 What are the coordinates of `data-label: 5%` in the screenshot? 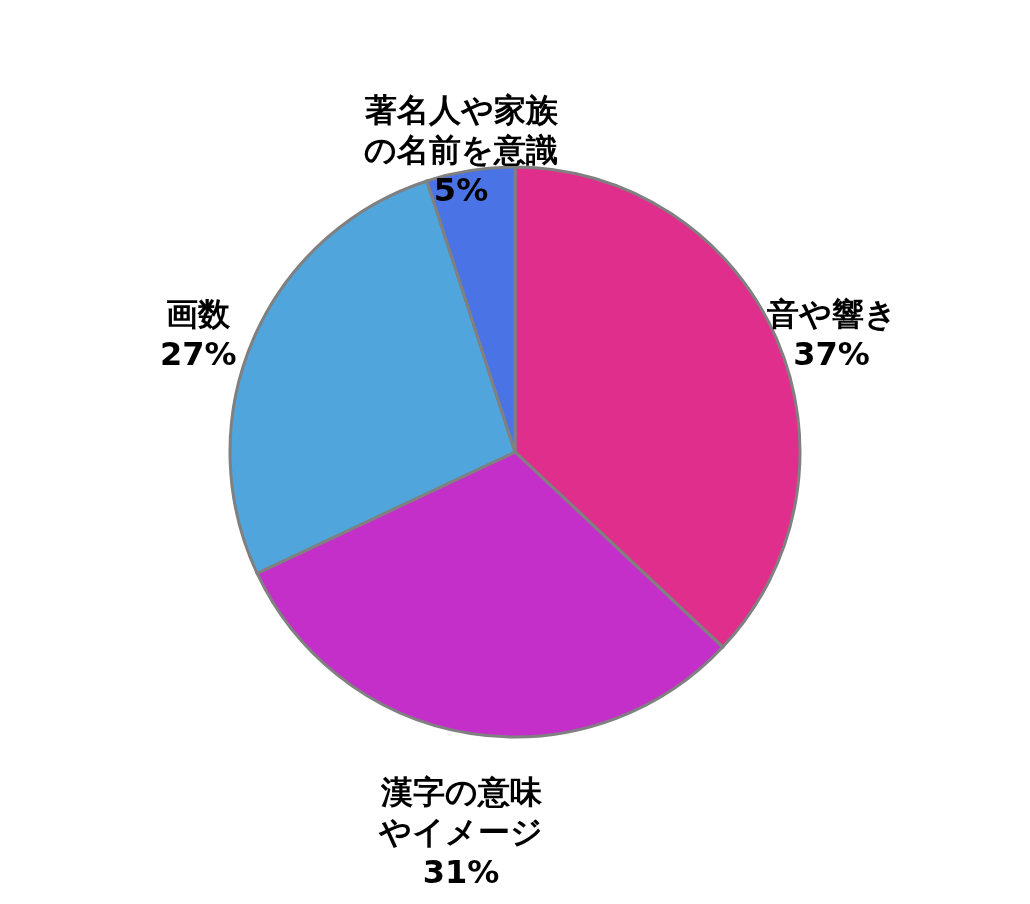 It's located at (461, 190).